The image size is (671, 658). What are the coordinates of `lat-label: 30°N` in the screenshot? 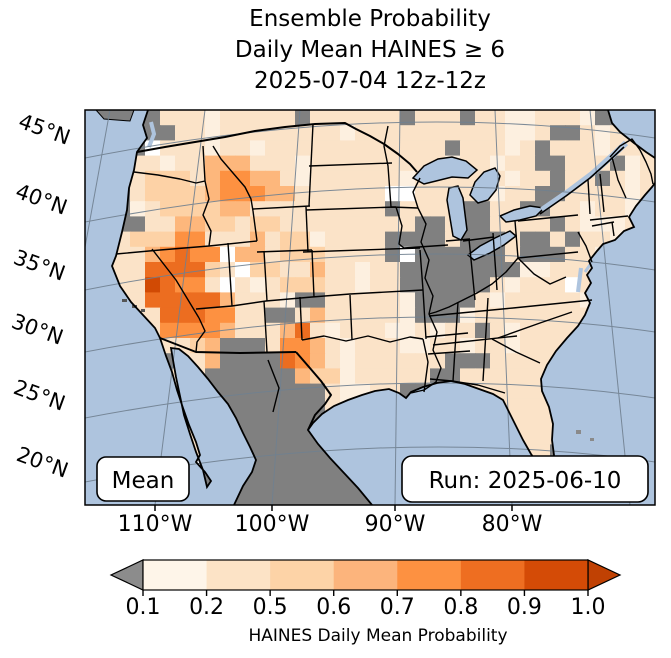 It's located at (37, 329).